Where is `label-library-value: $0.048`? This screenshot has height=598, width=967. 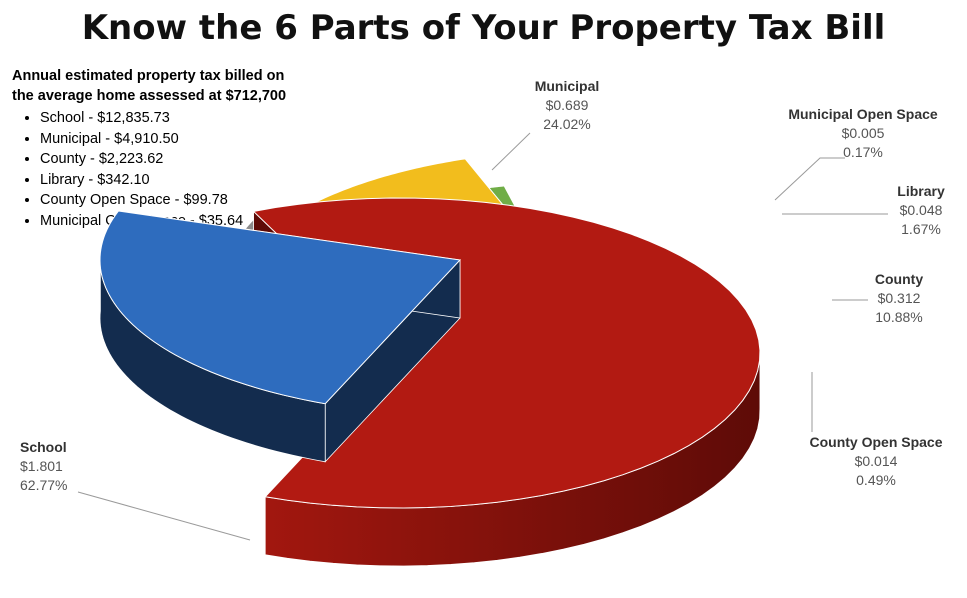 label-library-value: $0.048 is located at coordinates (921, 210).